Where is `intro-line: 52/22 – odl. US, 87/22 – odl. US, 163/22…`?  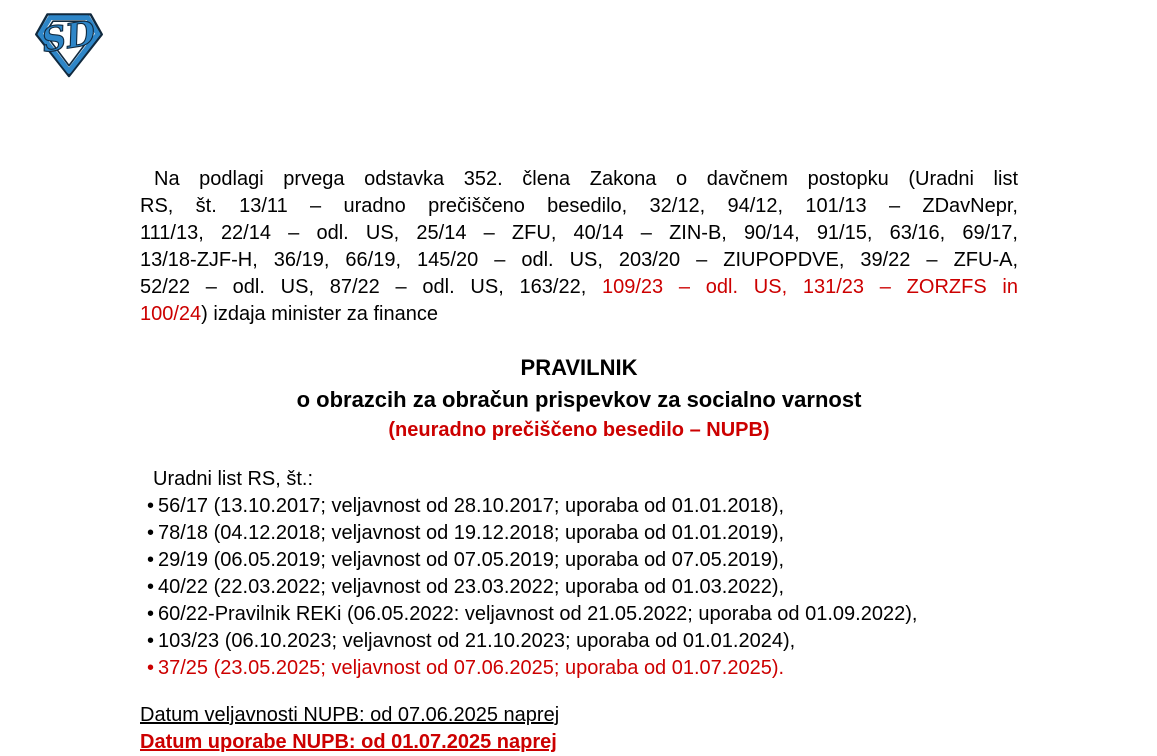 intro-line: 52/22 – odl. US, 87/22 – odl. US, 163/22… is located at coordinates (579, 287).